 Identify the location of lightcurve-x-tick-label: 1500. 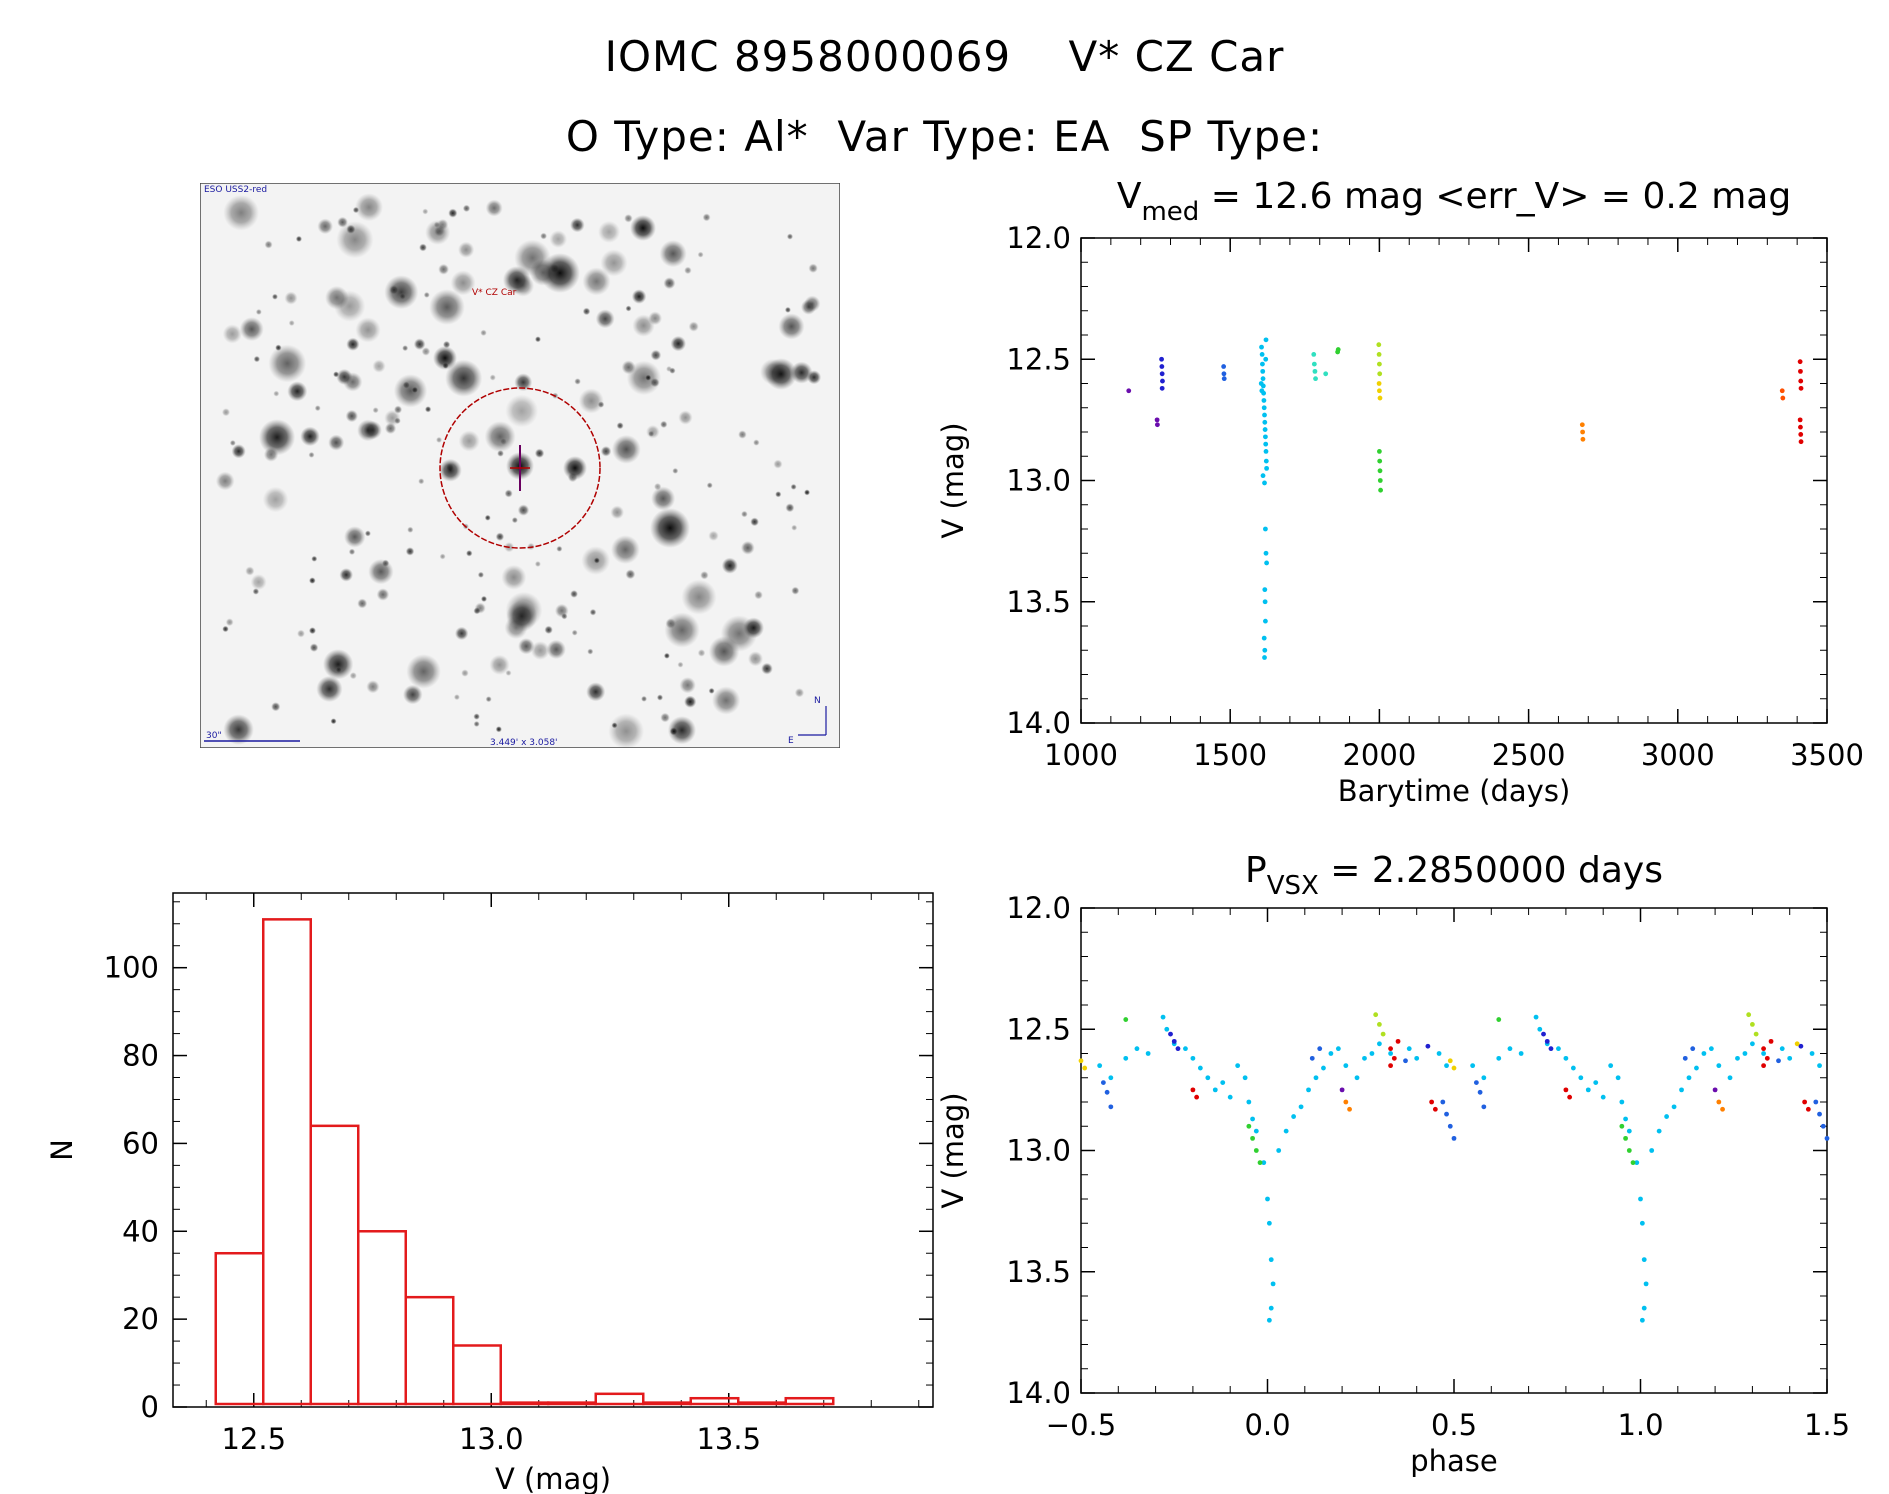
(1230, 755).